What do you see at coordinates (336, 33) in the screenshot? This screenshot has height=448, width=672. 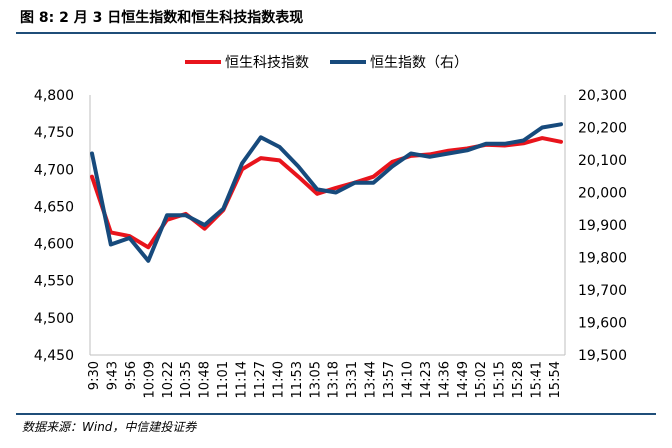 I see `title-rule` at bounding box center [336, 33].